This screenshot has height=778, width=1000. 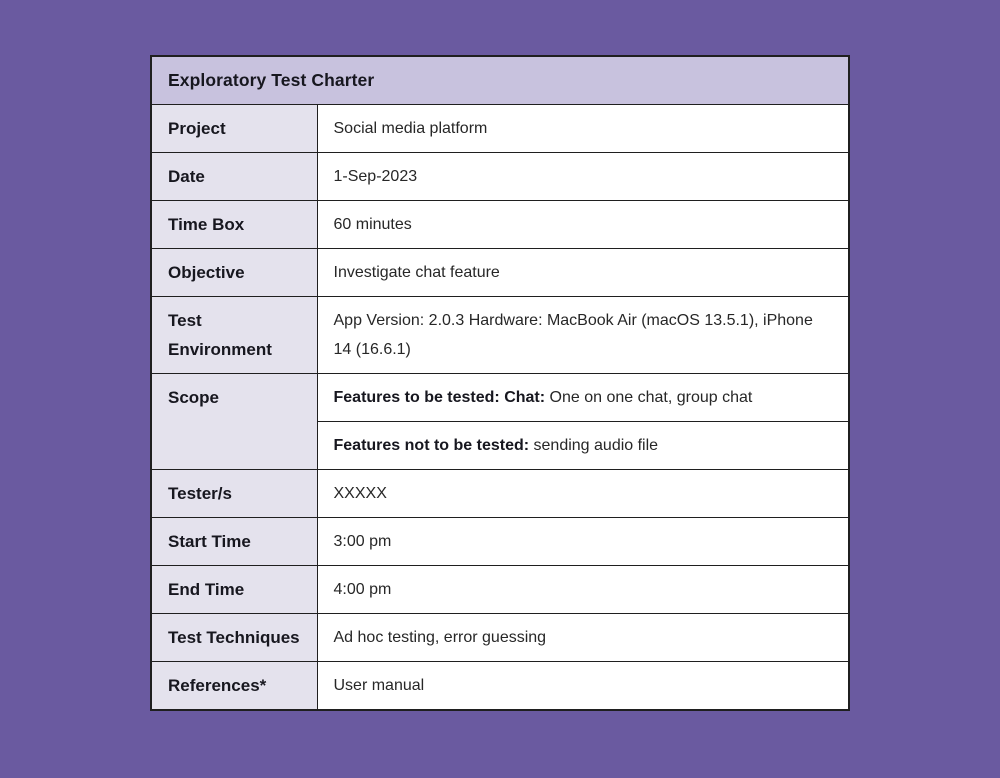 What do you see at coordinates (234, 224) in the screenshot?
I see `row-label-time-box: Time Box` at bounding box center [234, 224].